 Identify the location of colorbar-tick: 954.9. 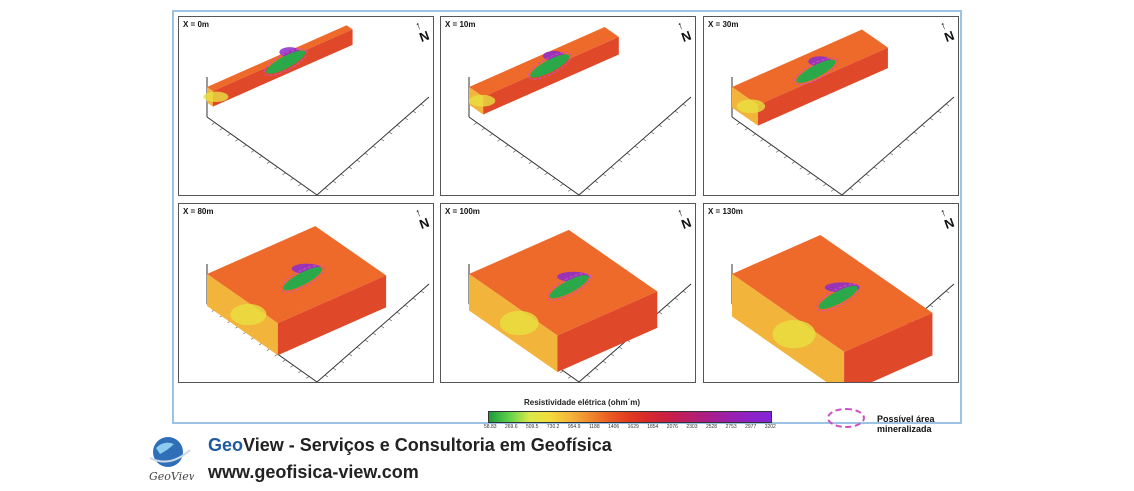
(574, 427).